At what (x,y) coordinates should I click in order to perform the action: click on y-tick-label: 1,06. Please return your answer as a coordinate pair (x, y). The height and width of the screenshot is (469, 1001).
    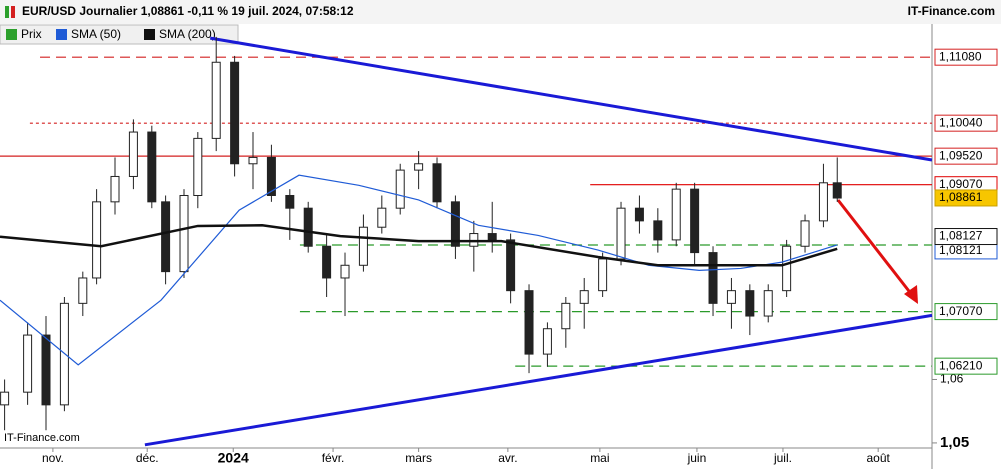
    Looking at the image, I should click on (952, 379).